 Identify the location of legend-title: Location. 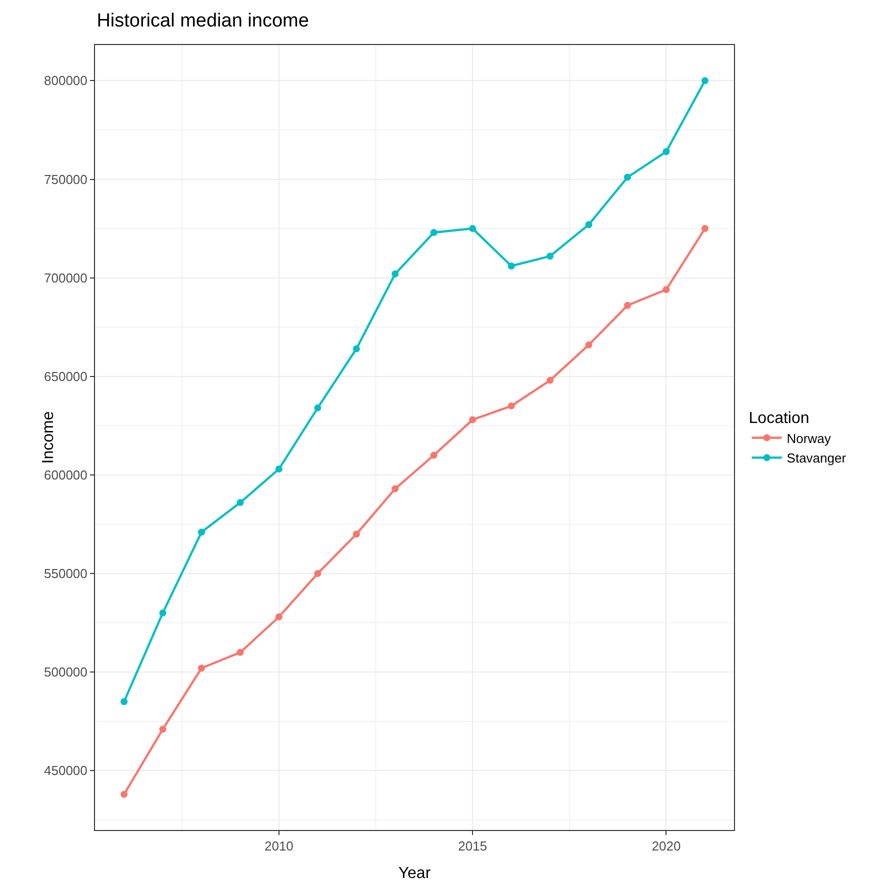
(779, 418).